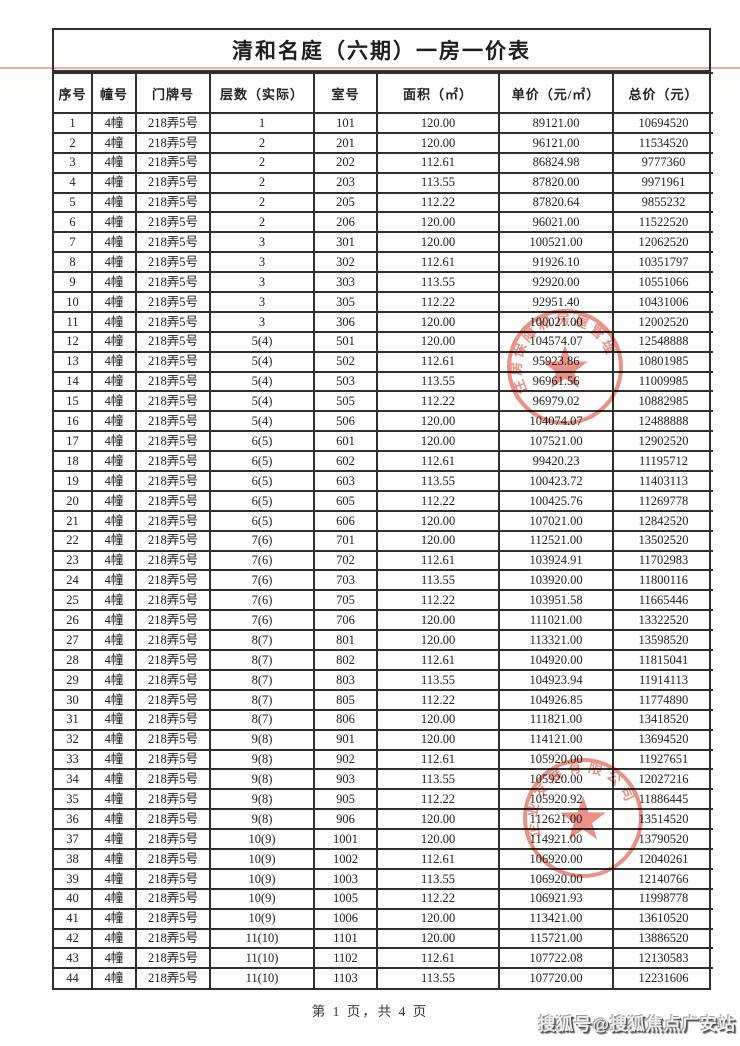 This screenshot has width=740, height=1046. What do you see at coordinates (556, 938) in the screenshot?
I see `cell-unit-price: 115721.00` at bounding box center [556, 938].